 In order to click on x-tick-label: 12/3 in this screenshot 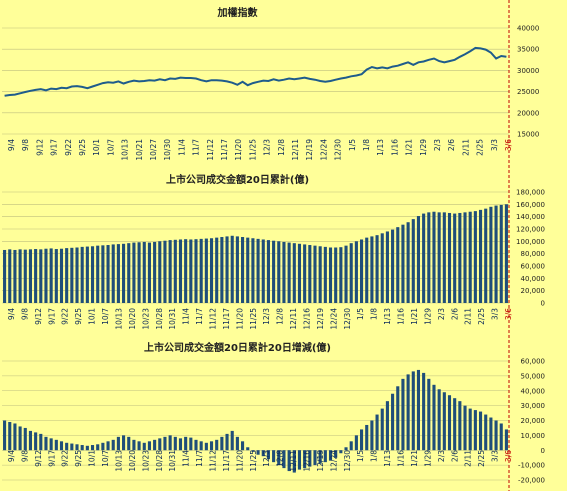, I will do `click(267, 147)`.